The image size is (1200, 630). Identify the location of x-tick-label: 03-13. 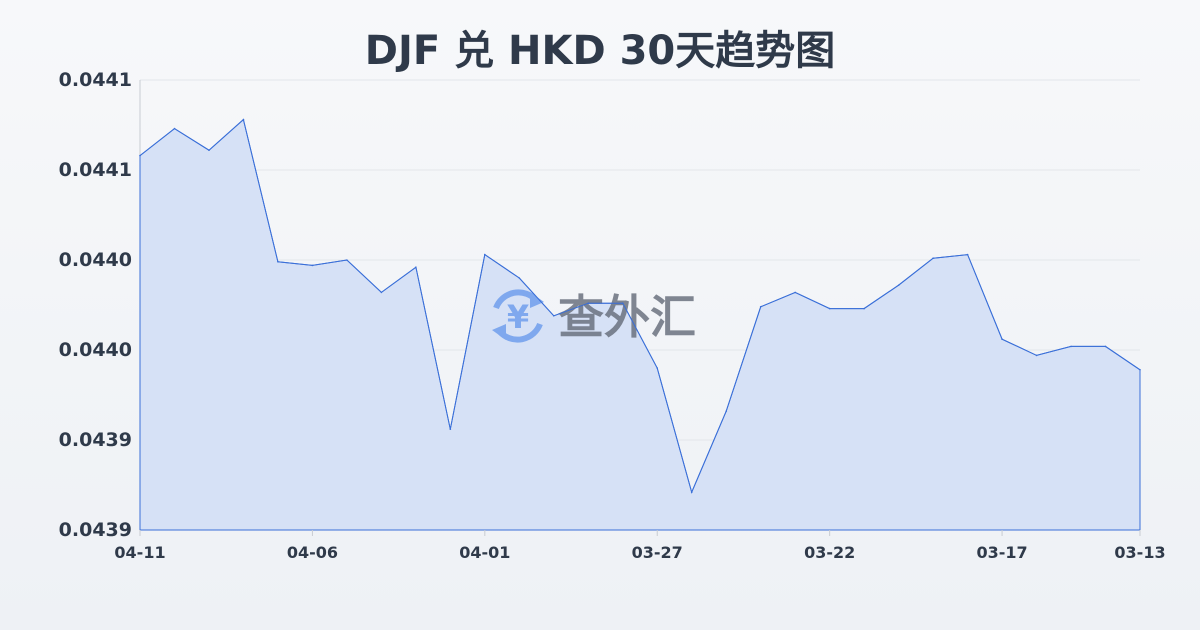
(1139, 552).